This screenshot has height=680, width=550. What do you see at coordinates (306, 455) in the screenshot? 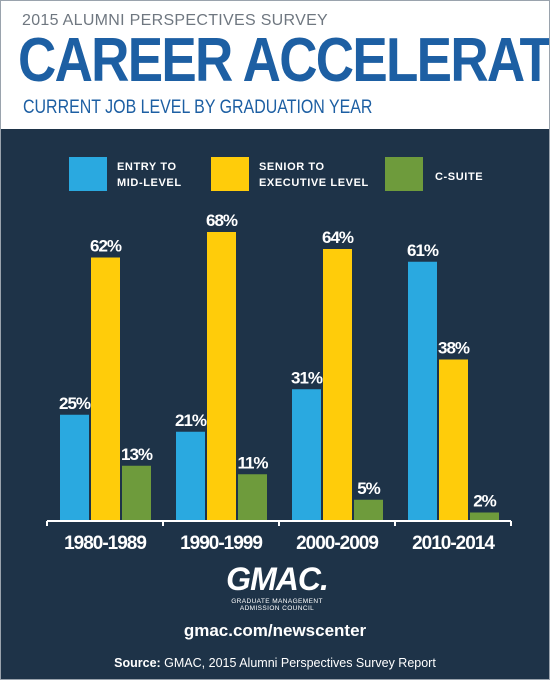
I see `bar-entry-2000-2009` at bounding box center [306, 455].